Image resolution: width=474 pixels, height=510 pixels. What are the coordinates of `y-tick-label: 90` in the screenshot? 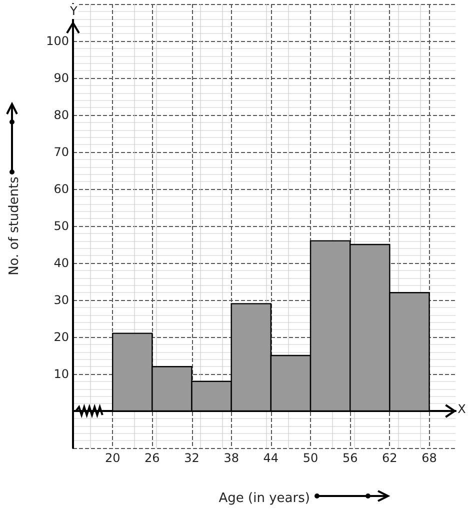 It's located at (61, 78).